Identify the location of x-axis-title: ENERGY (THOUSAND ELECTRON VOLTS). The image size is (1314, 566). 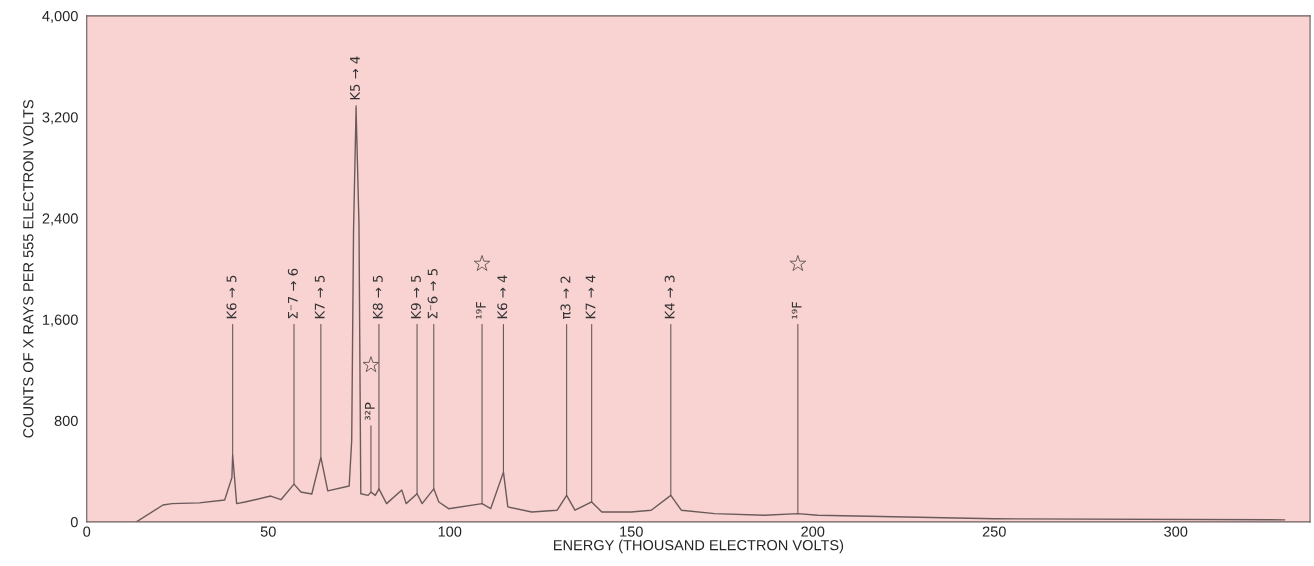
(699, 546).